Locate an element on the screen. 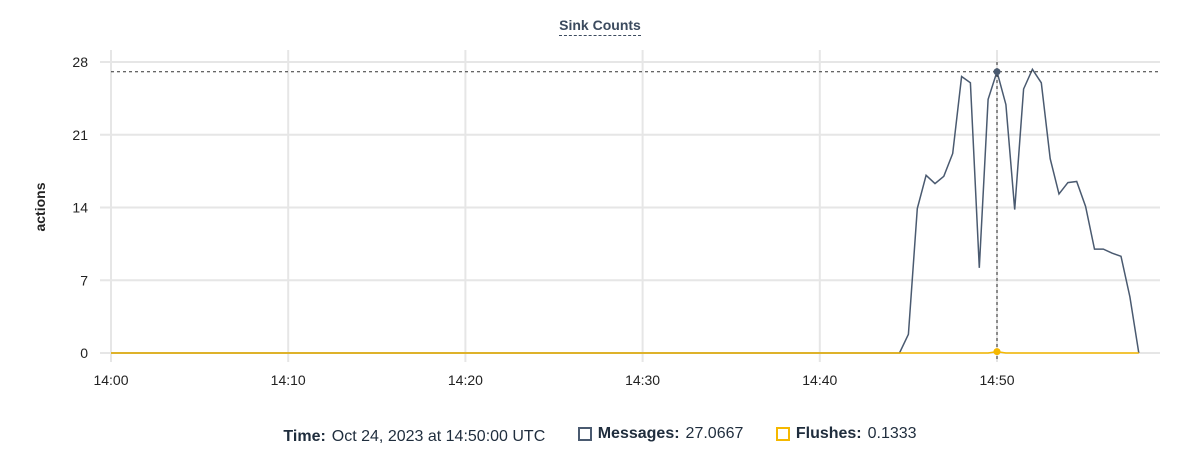  legend-messages: Messages: 27.0667 is located at coordinates (660, 434).